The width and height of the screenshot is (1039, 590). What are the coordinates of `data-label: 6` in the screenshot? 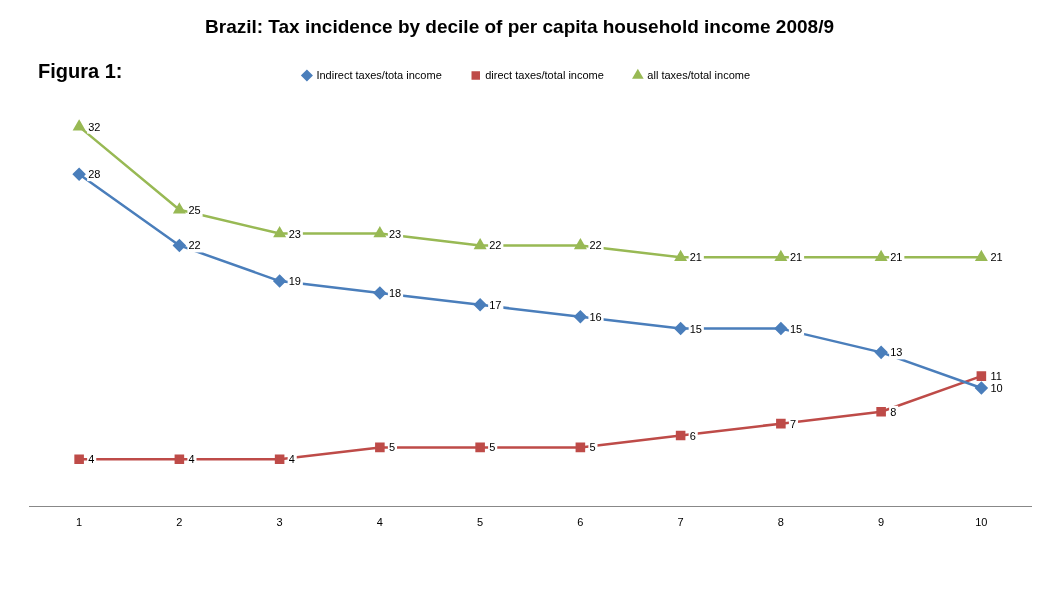 It's located at (692, 435).